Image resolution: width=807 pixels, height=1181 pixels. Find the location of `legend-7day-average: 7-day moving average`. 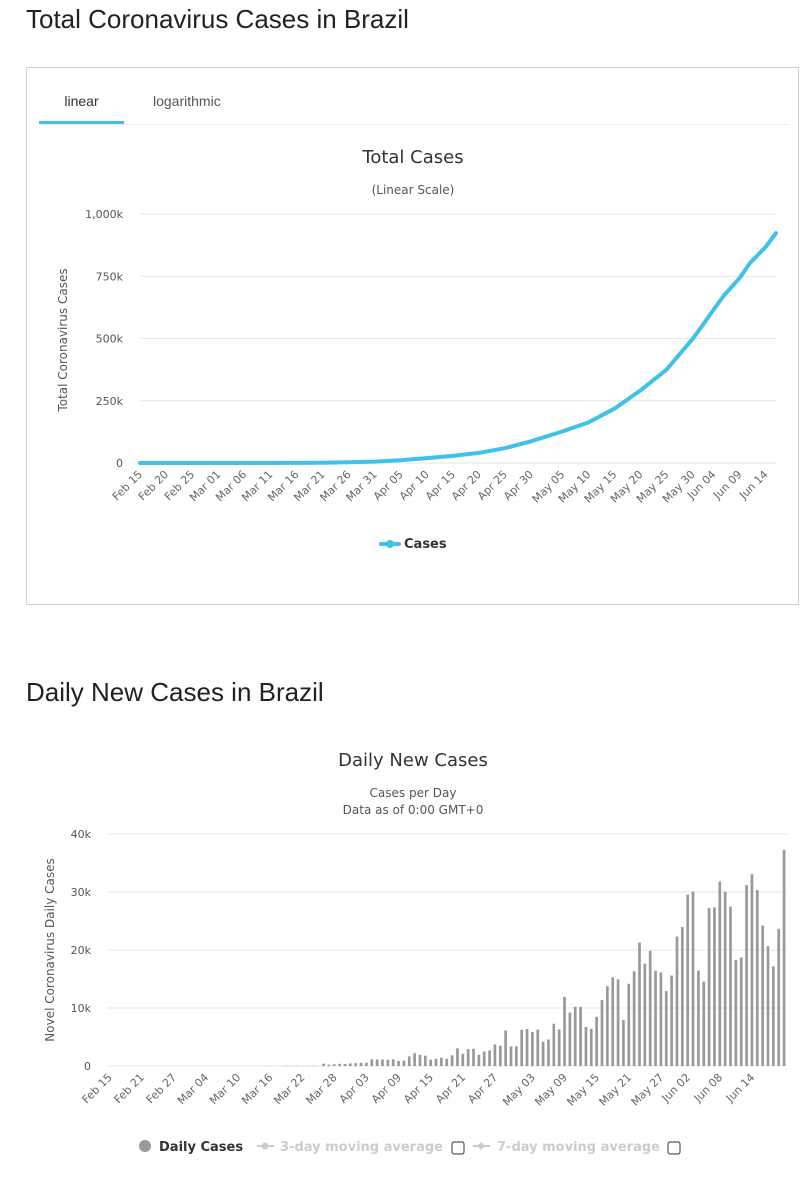

legend-7day-average: 7-day moving average is located at coordinates (577, 1147).